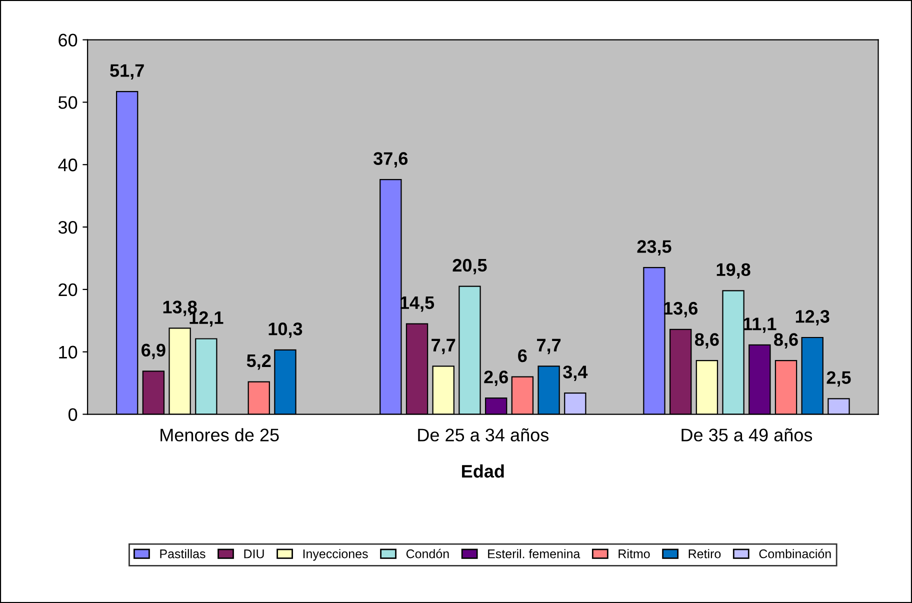 This screenshot has height=603, width=912. I want to click on legend-label: Retiro, so click(704, 553).